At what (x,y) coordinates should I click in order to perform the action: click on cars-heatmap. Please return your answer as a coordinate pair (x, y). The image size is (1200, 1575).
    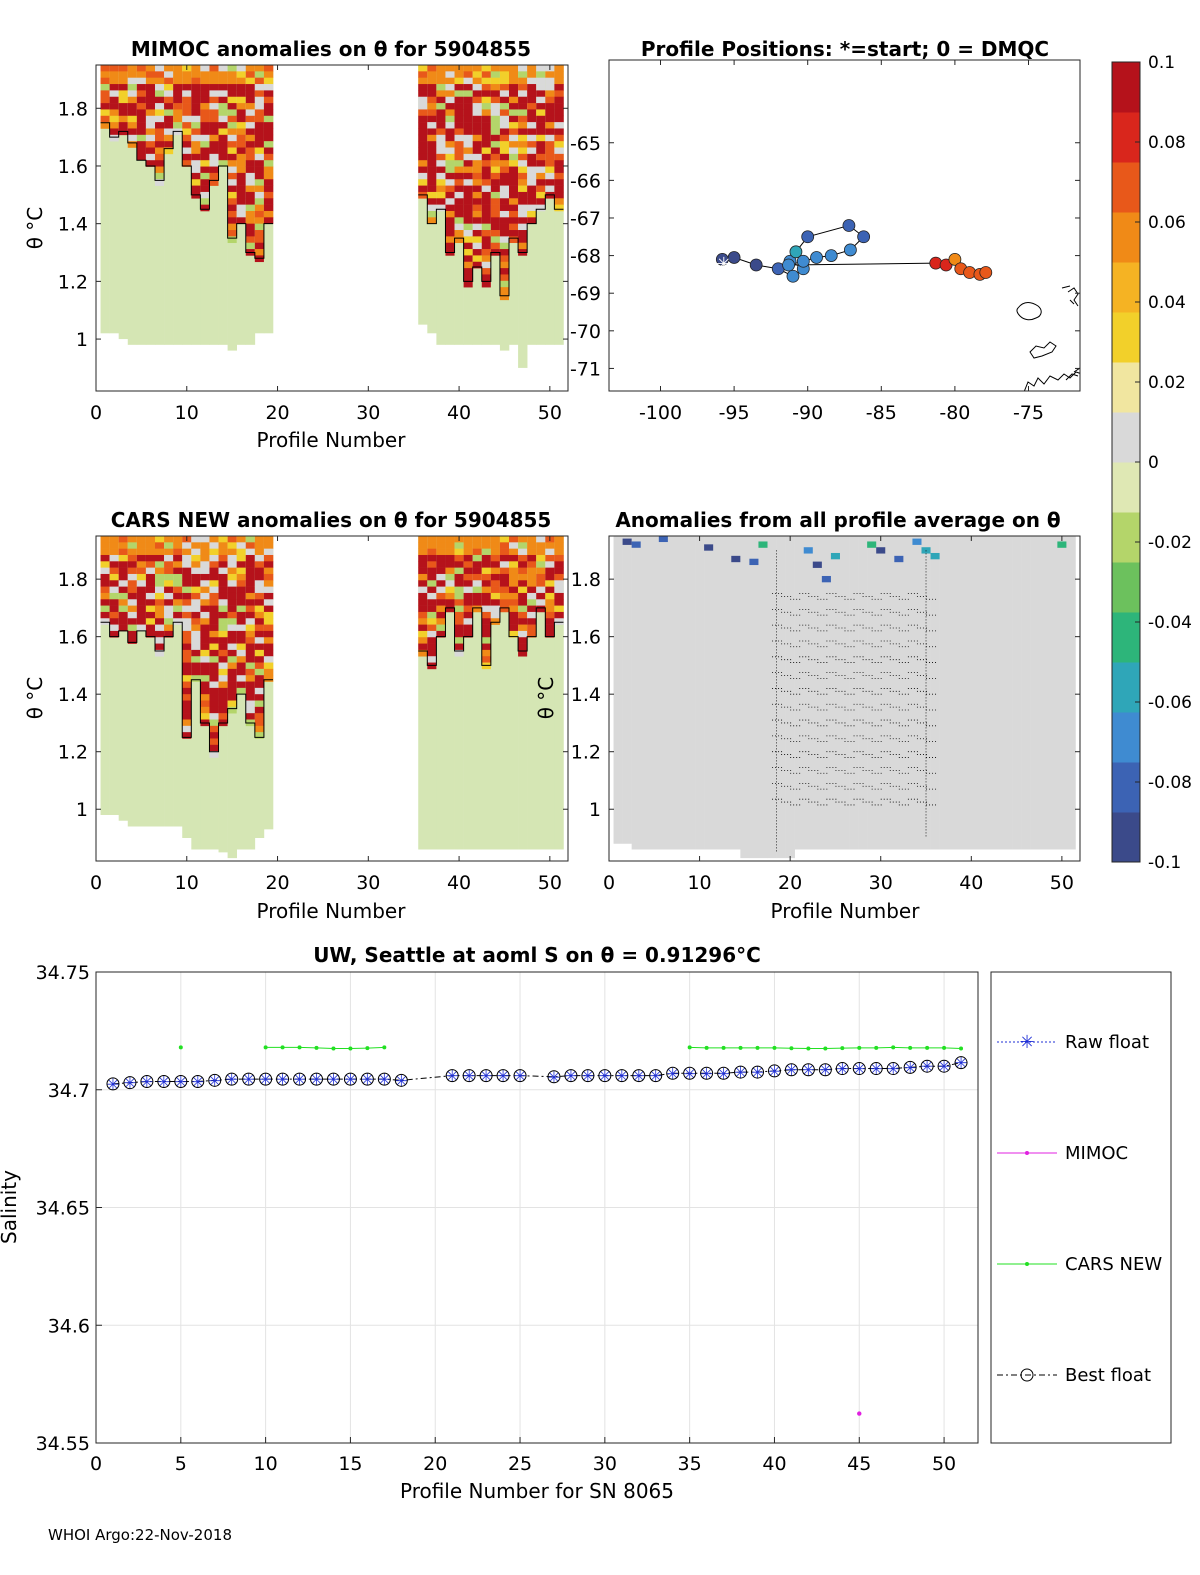
    Looking at the image, I should click on (332, 697).